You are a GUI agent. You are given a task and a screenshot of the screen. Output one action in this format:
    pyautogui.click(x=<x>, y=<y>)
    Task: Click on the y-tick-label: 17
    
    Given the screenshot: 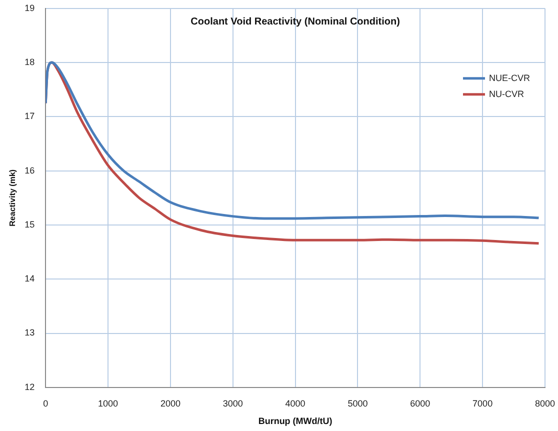 What is the action you would take?
    pyautogui.click(x=29, y=116)
    